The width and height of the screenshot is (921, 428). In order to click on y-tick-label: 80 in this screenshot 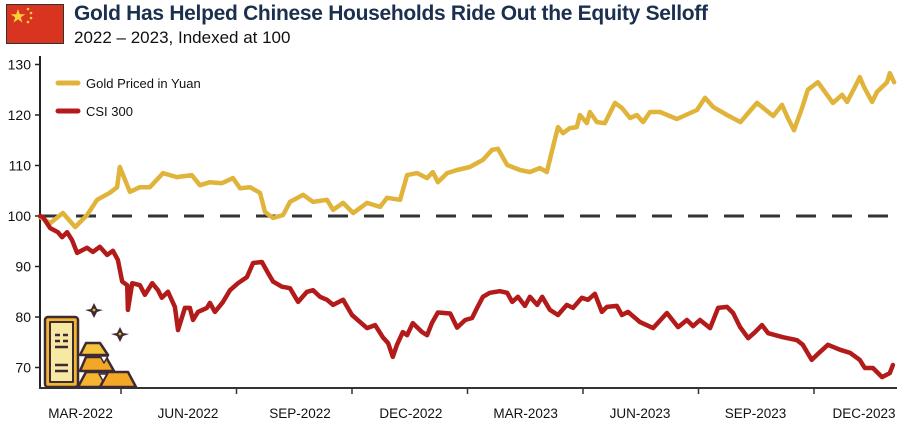, I will do `click(23, 317)`.